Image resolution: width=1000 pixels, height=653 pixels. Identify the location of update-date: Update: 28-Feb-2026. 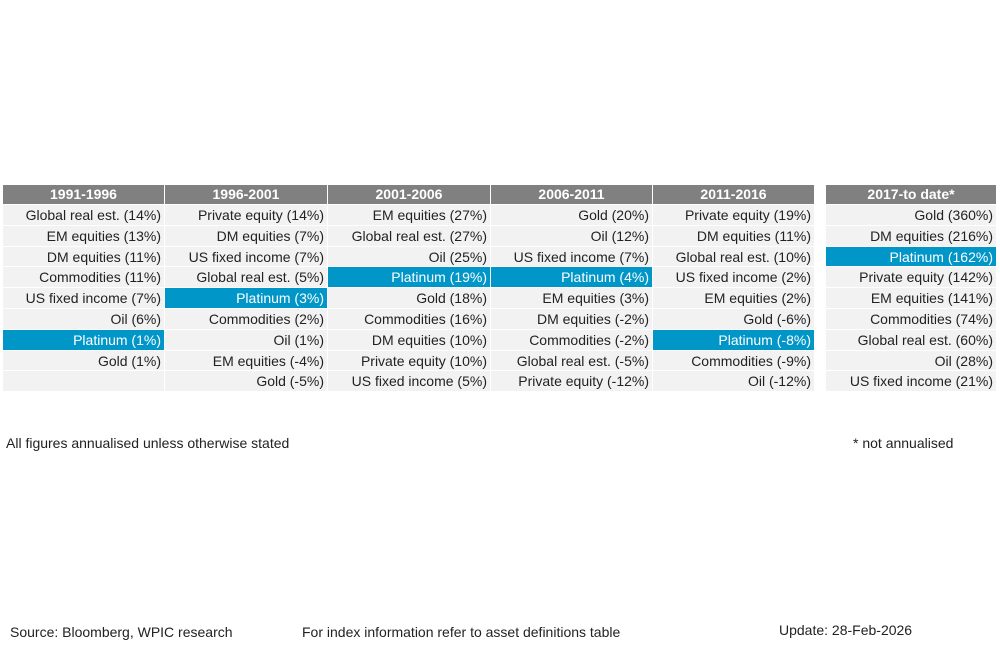
(846, 630).